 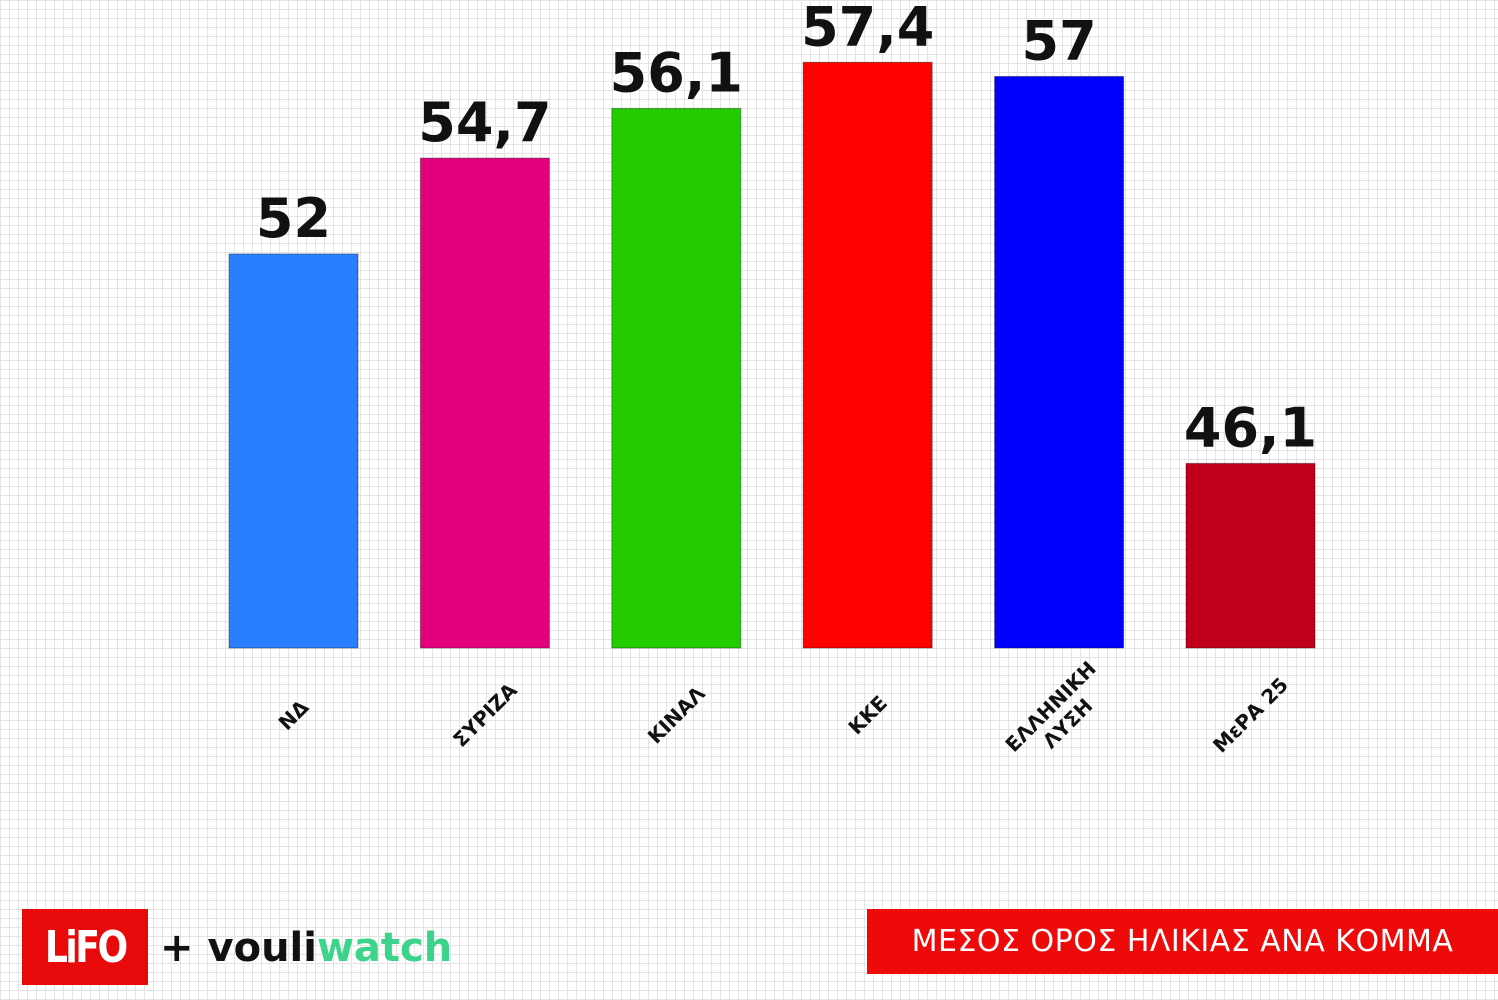 I want to click on category-label-3: ΚΙΝΑΛ, so click(x=676, y=714).